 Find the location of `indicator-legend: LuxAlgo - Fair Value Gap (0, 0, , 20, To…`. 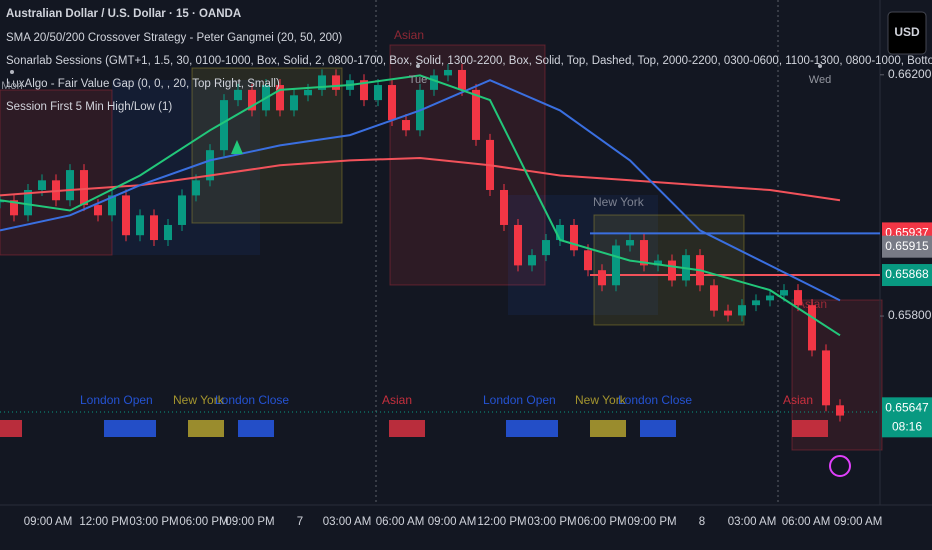

indicator-legend: LuxAlgo - Fair Value Gap (0, 0, , 20, To… is located at coordinates (143, 84).